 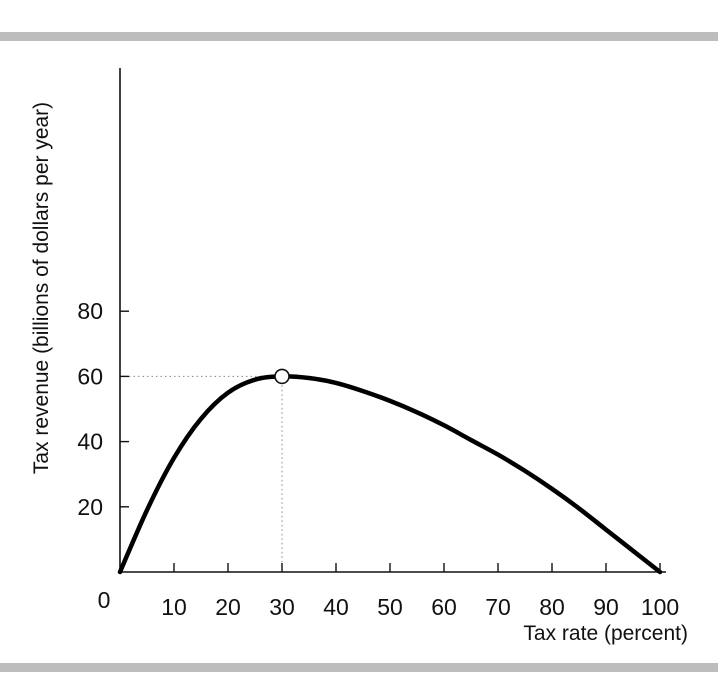 What do you see at coordinates (90, 442) in the screenshot?
I see `y-tick-label-40: 40` at bounding box center [90, 442].